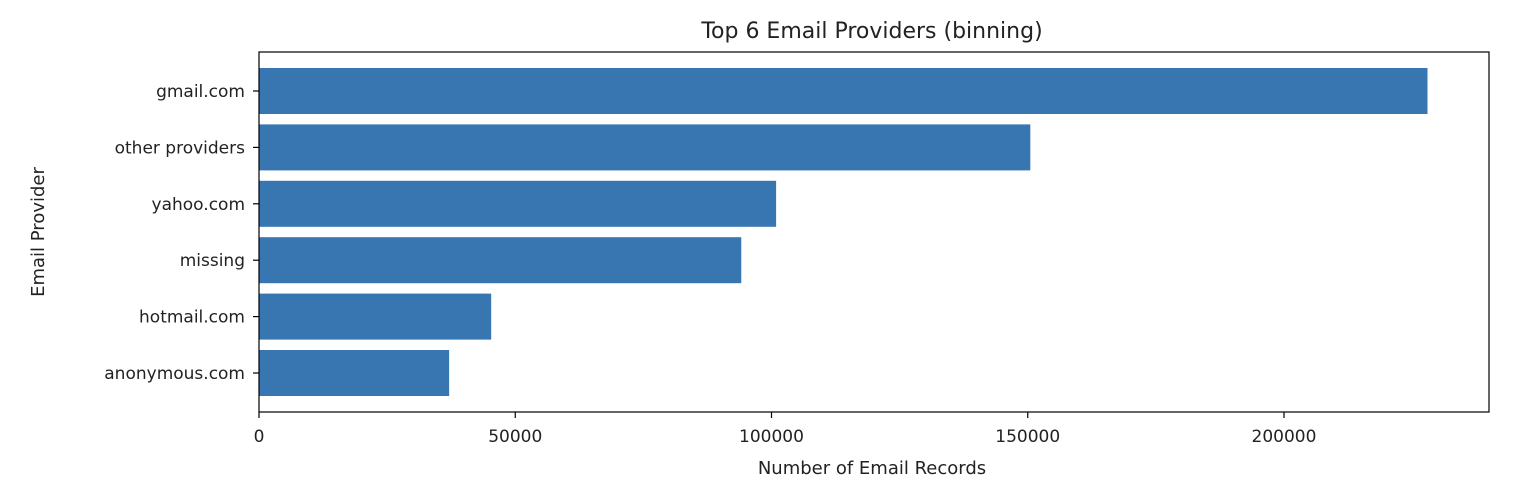 The width and height of the screenshot is (1526, 500). What do you see at coordinates (500, 260) in the screenshot?
I see `bar-missing` at bounding box center [500, 260].